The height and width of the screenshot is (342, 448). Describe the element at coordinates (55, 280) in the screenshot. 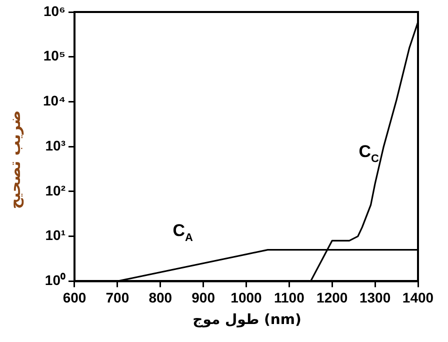

I see `y-tick-label: 10⁰` at that location.